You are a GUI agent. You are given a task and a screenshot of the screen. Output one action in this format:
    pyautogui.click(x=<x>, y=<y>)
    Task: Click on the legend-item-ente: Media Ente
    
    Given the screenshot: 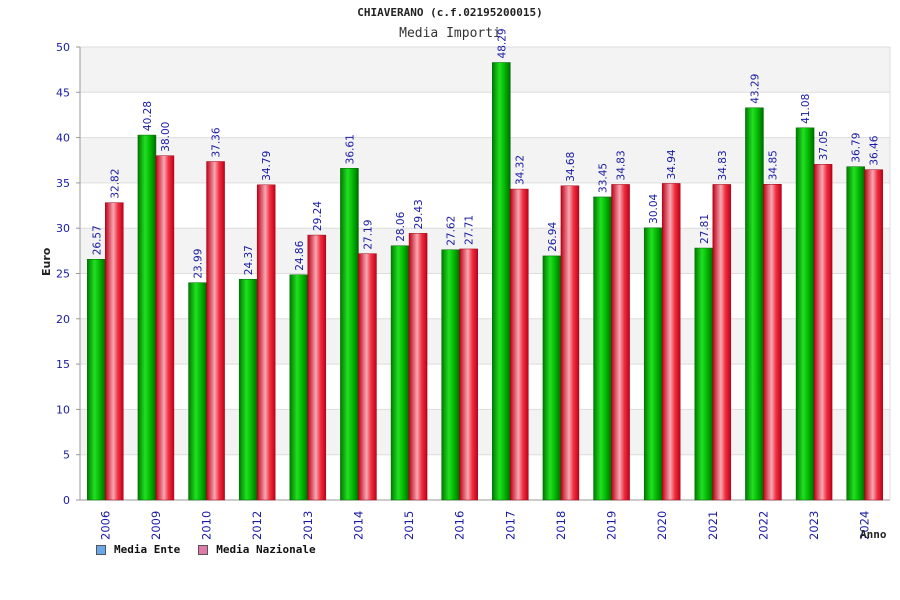 What is the action you would take?
    pyautogui.click(x=138, y=549)
    